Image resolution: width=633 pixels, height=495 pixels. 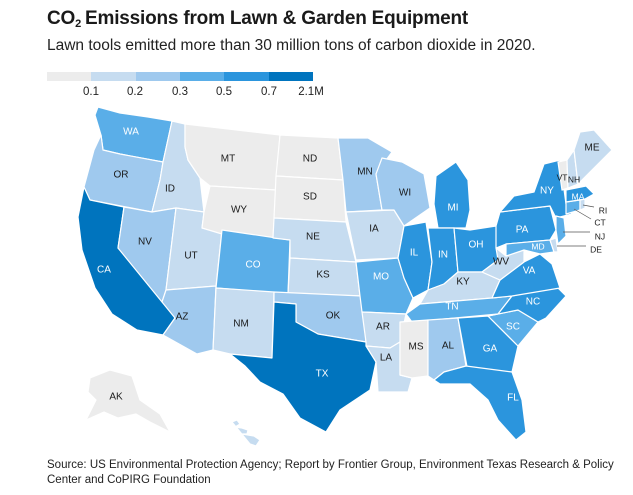 What do you see at coordinates (239, 210) in the screenshot?
I see `state-label-WY: WY` at bounding box center [239, 210].